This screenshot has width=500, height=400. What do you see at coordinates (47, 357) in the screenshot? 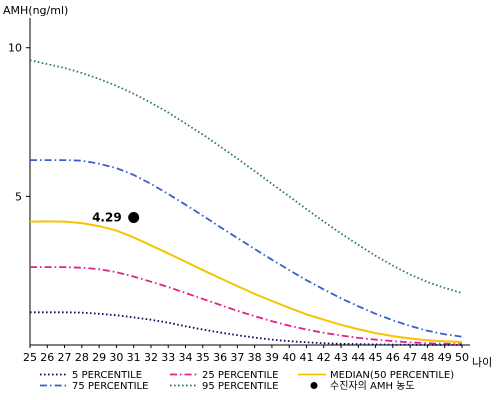
I see `x-tick-label: 26` at bounding box center [47, 357].